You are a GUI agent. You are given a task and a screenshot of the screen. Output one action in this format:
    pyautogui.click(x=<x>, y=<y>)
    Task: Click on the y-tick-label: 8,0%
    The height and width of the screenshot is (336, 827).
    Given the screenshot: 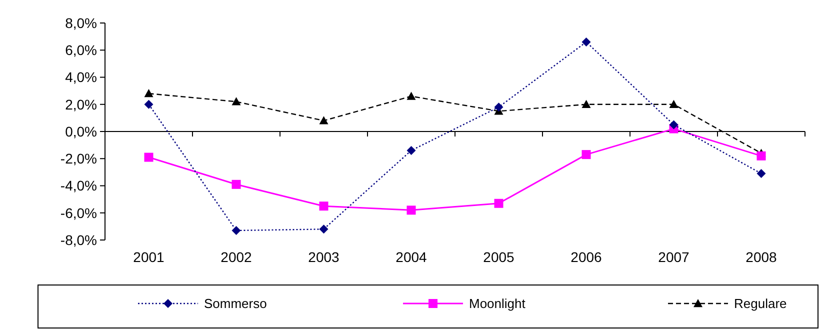 What is the action you would take?
    pyautogui.click(x=81, y=22)
    